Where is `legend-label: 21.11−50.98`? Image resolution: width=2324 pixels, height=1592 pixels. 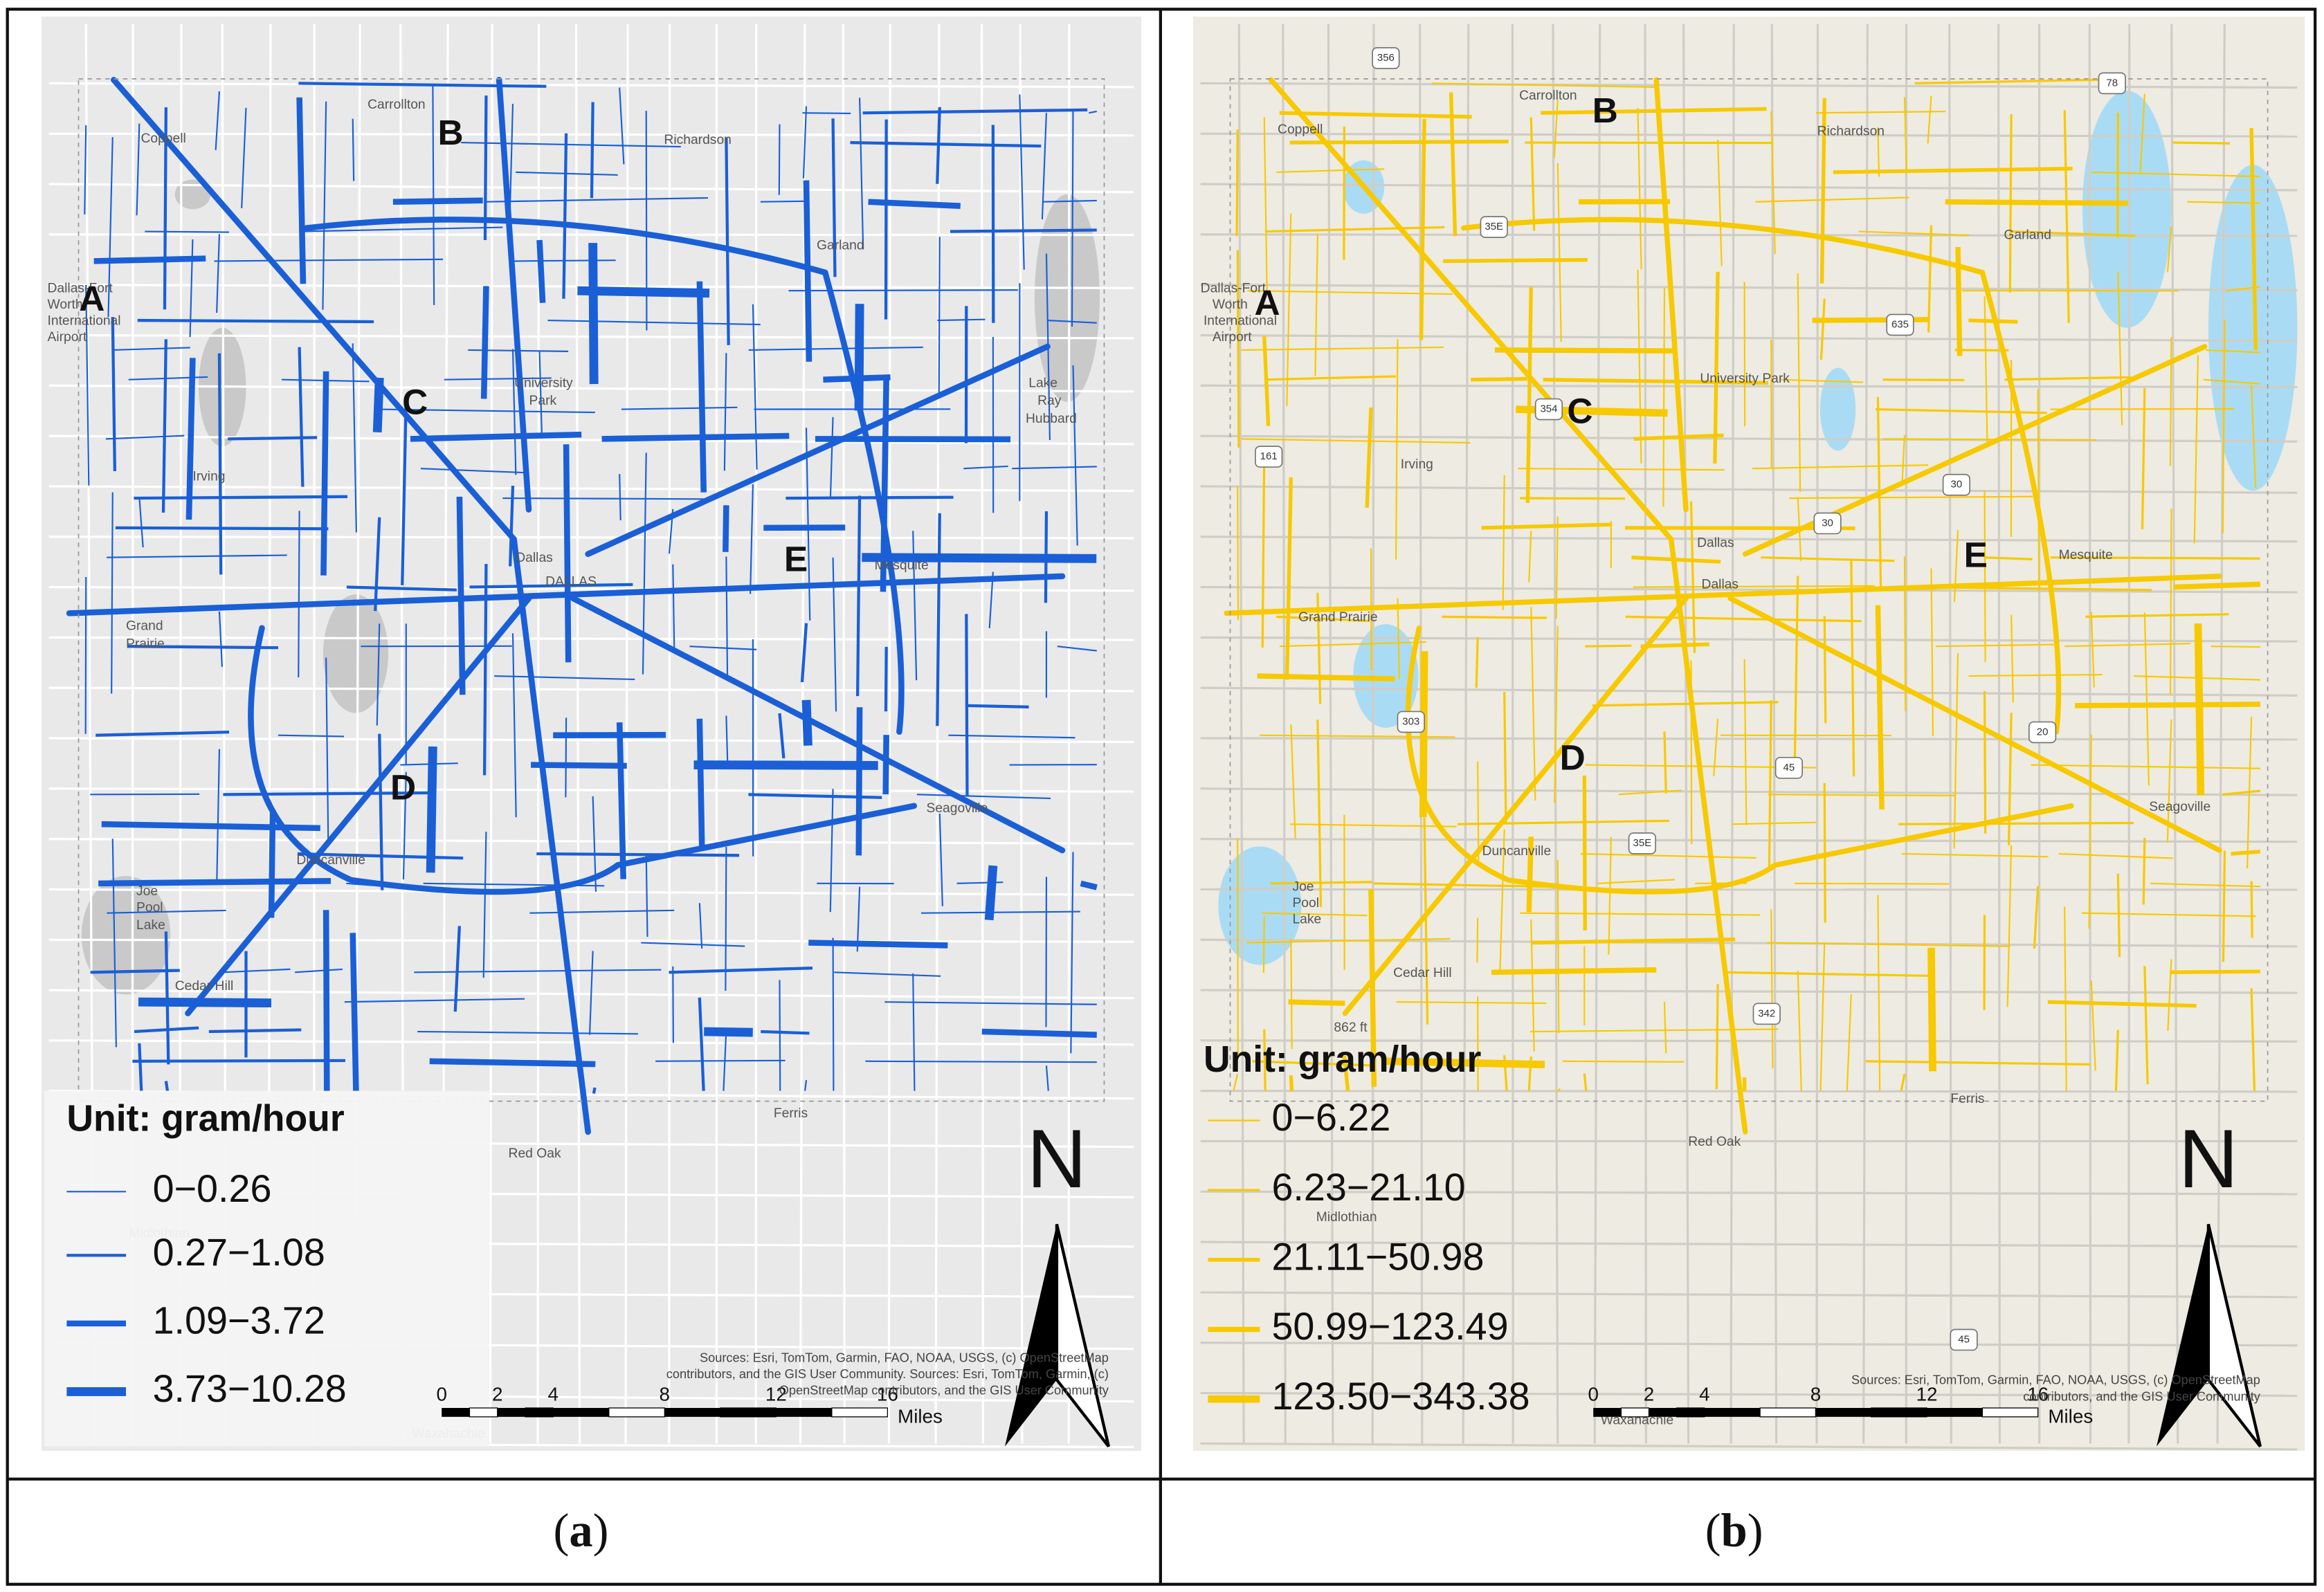
legend-label: 21.11−50.98 is located at coordinates (1377, 1258).